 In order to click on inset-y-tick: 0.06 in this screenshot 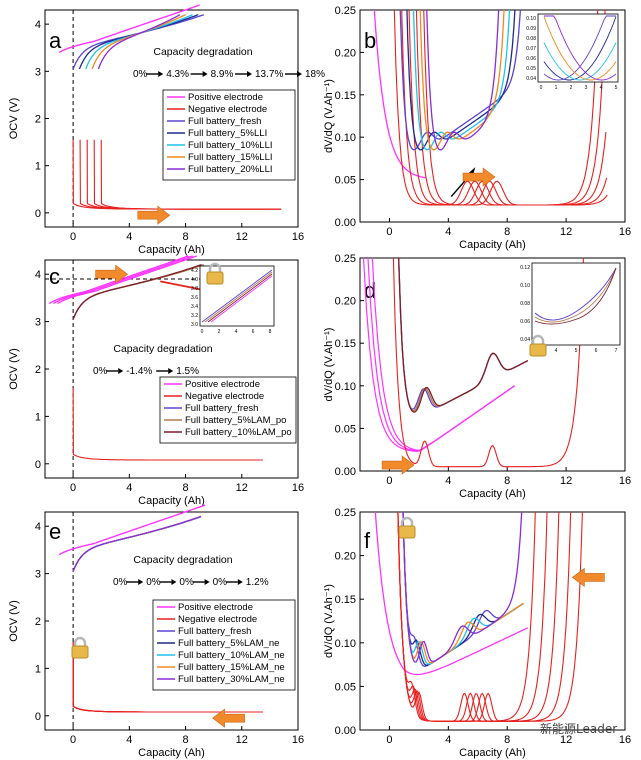, I will do `click(525, 322)`.